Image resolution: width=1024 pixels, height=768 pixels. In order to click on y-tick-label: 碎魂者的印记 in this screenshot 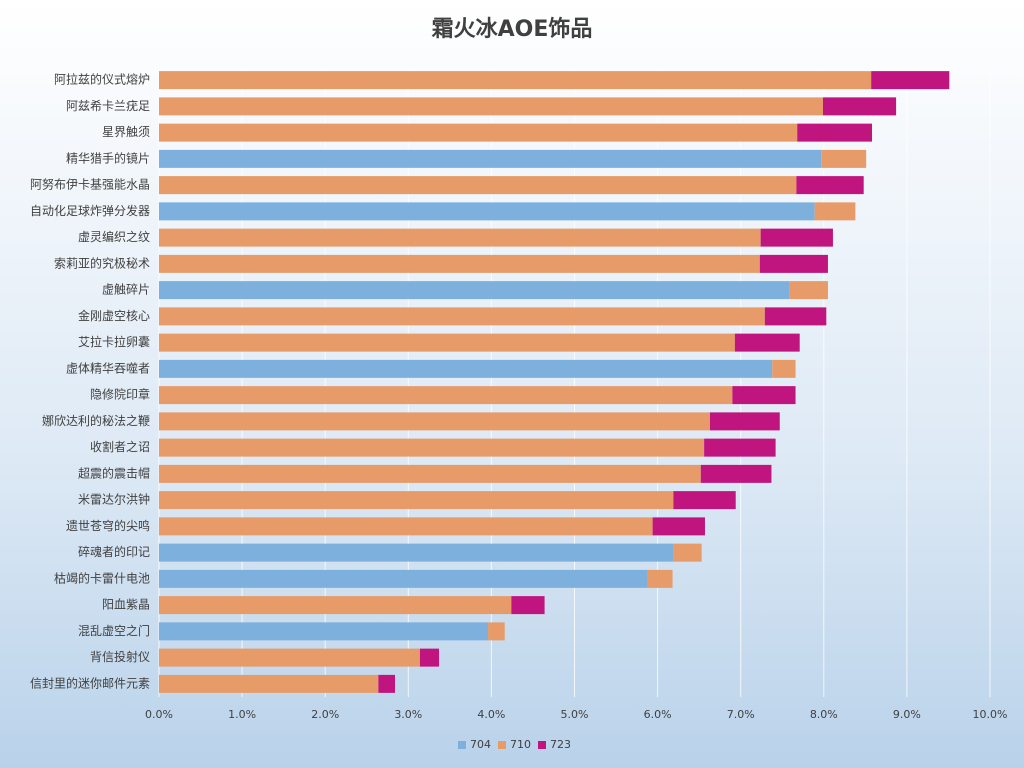, I will do `click(114, 551)`.